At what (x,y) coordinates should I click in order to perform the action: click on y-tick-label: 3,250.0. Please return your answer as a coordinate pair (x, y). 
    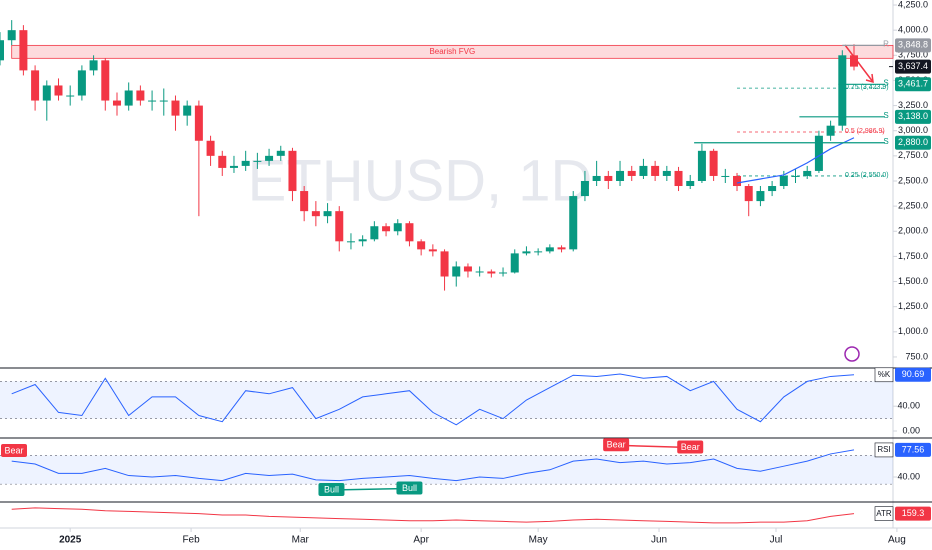
    Looking at the image, I should click on (913, 105).